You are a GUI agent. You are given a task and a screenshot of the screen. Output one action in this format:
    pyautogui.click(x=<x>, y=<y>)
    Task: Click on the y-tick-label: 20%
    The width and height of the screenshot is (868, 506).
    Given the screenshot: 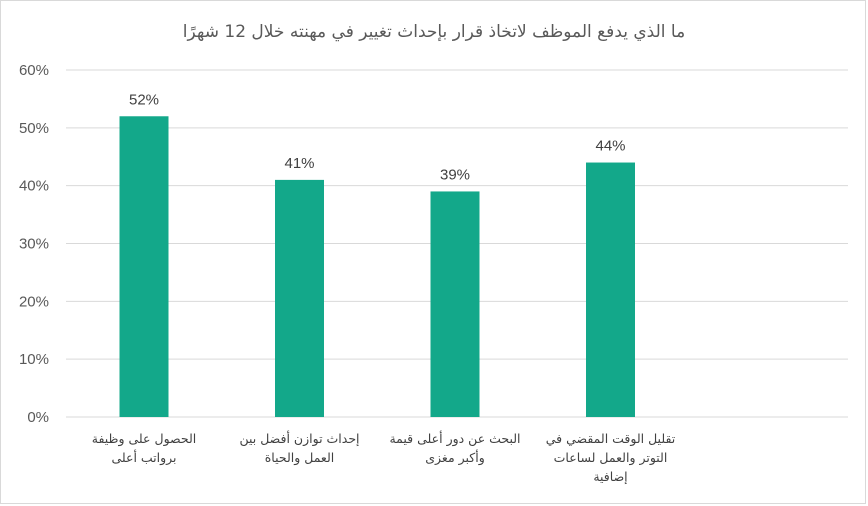 What is the action you would take?
    pyautogui.click(x=34, y=301)
    